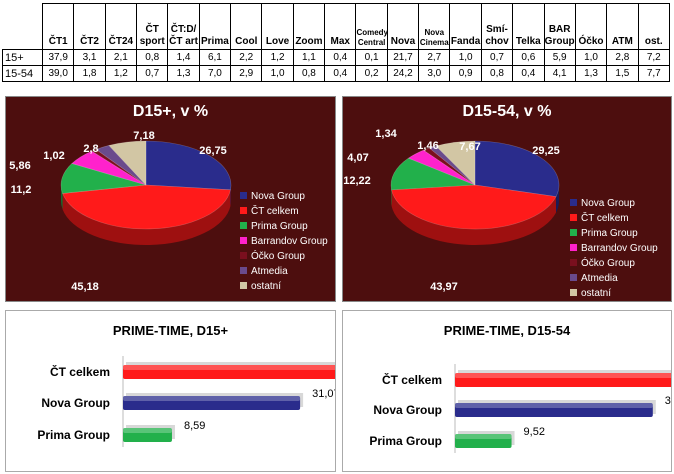  Describe the element at coordinates (403, 26) in the screenshot. I see `column-header: Nova` at that location.